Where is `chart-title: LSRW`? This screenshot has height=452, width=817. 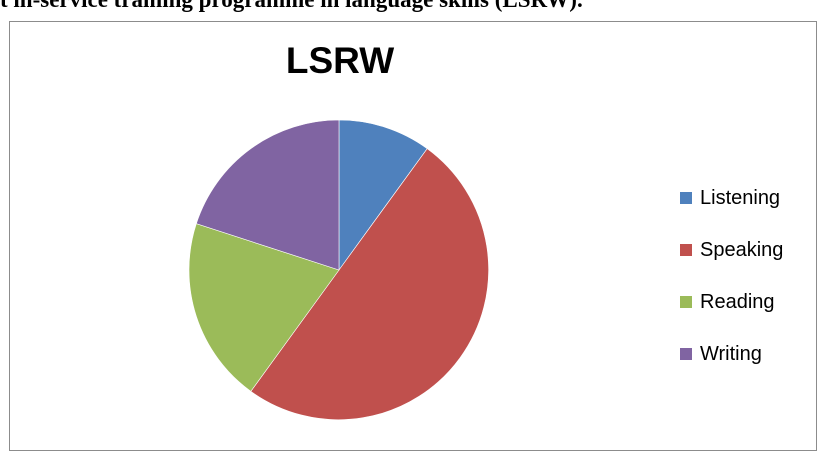
chart-title: LSRW is located at coordinates (340, 60).